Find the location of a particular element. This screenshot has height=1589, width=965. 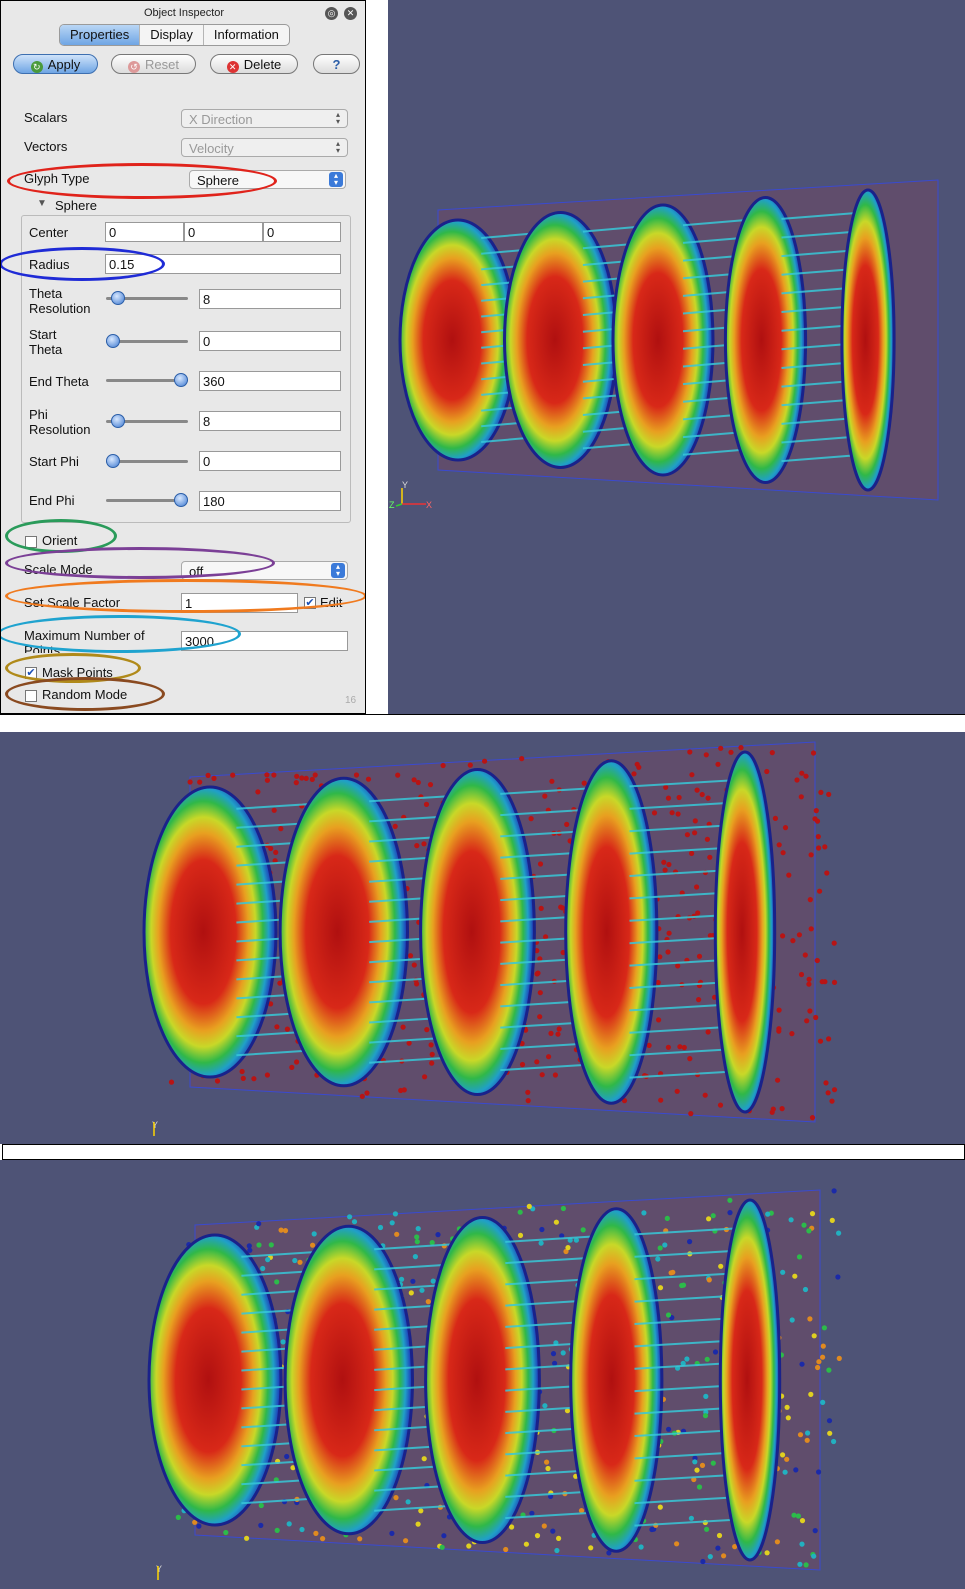

slider-track is located at coordinates (147, 298).